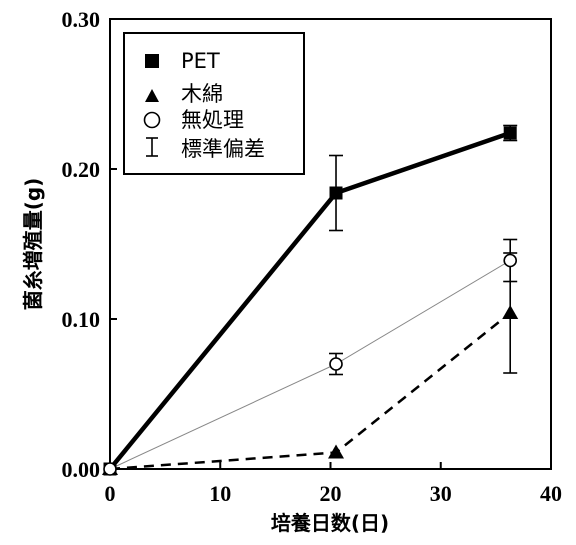 The width and height of the screenshot is (576, 545). Describe the element at coordinates (152, 147) in the screenshot. I see `legend-errorbar-icon` at that location.